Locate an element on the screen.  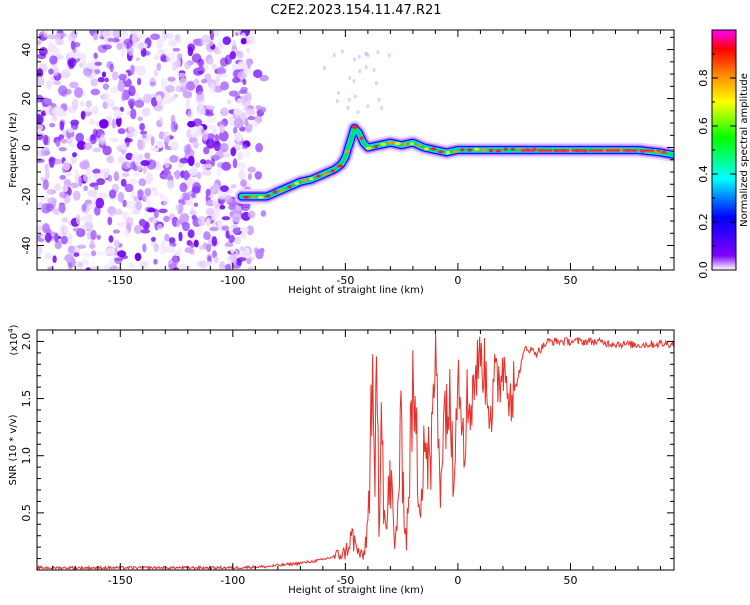
x-tick-label: 50 is located at coordinates (570, 280).